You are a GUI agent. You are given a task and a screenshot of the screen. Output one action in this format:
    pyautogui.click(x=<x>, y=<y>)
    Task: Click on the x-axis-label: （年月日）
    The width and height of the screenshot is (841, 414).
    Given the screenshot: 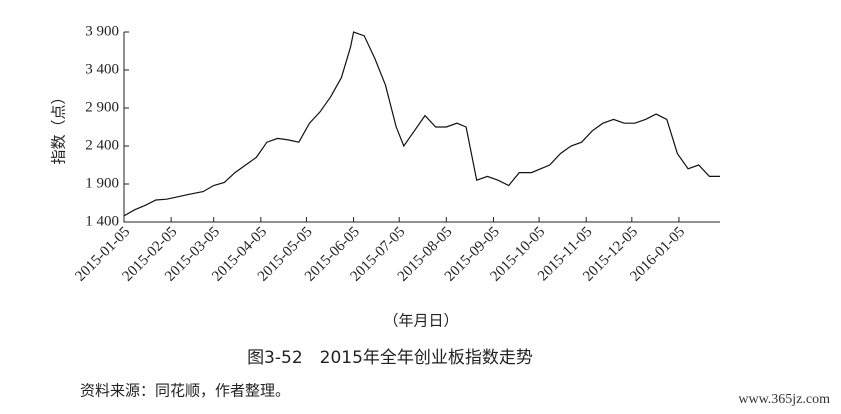 What is the action you would take?
    pyautogui.click(x=420, y=320)
    